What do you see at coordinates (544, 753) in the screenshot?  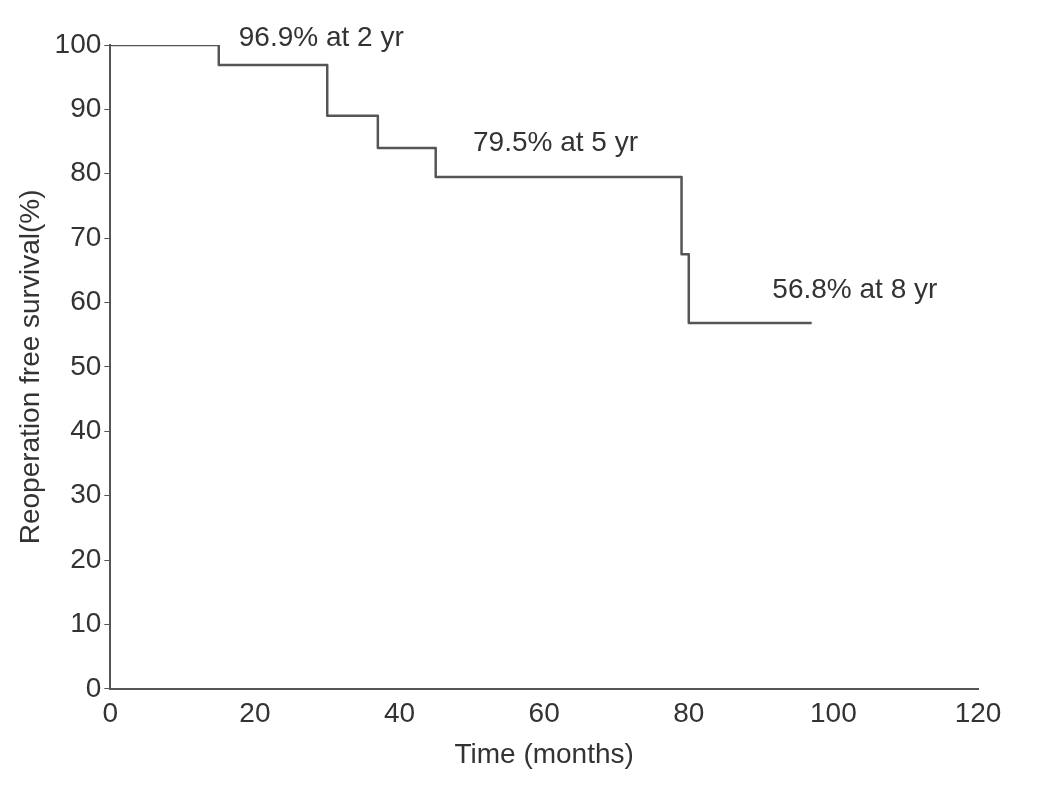 I see `x-axis-title: Time (months)` at bounding box center [544, 753].